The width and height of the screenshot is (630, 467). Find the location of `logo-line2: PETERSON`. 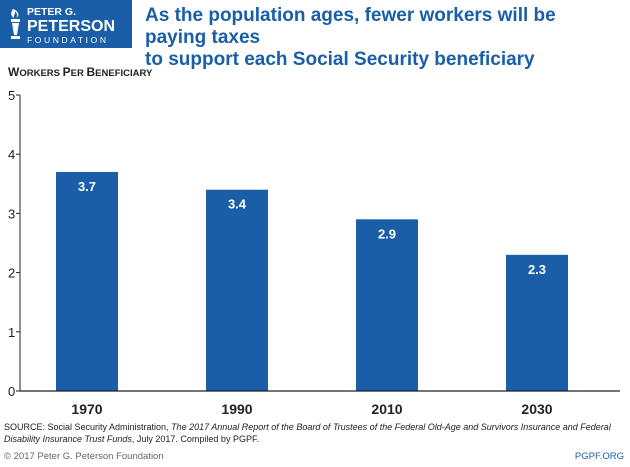

logo-line2: PETERSON is located at coordinates (71, 26).